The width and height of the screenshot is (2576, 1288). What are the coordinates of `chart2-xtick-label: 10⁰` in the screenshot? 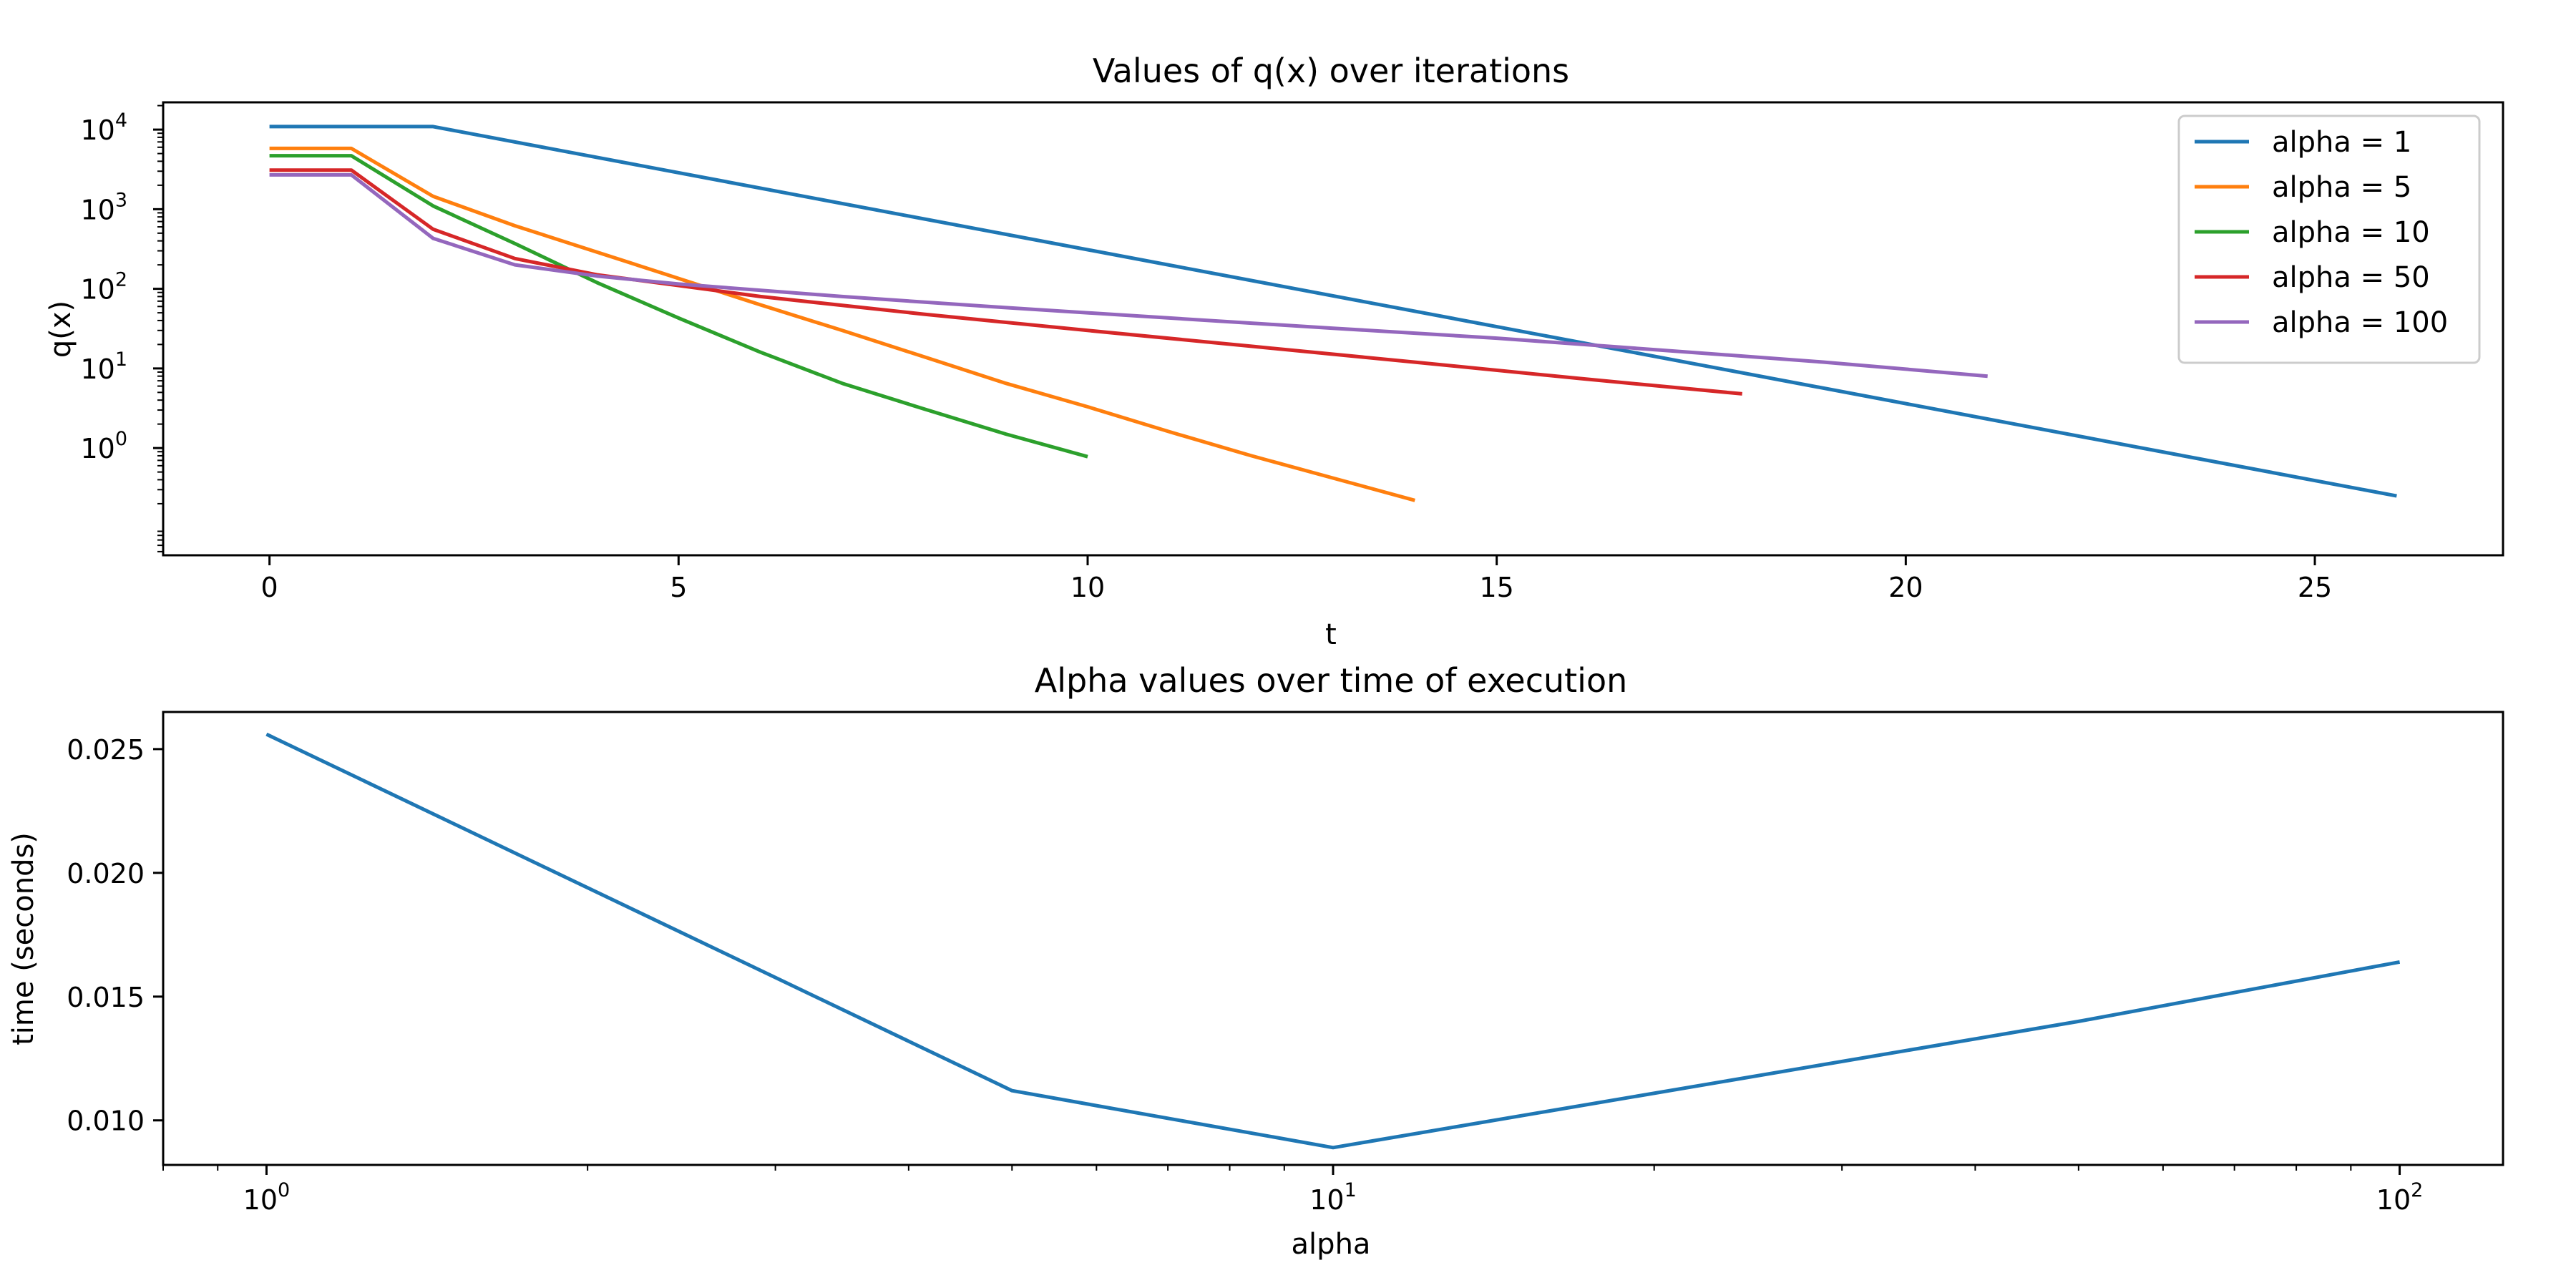 It's located at (267, 1197).